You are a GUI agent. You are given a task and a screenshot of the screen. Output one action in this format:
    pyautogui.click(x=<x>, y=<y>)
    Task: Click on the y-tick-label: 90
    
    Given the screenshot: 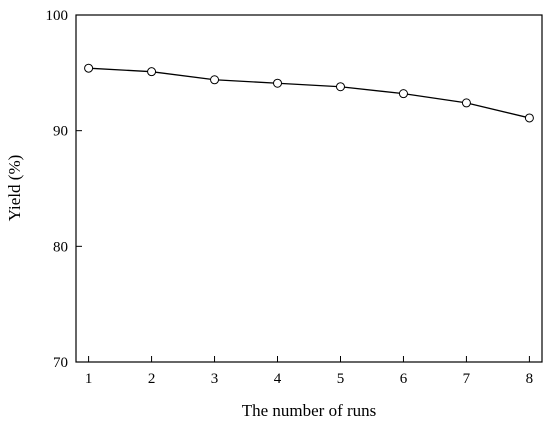 What is the action you would take?
    pyautogui.click(x=60, y=132)
    